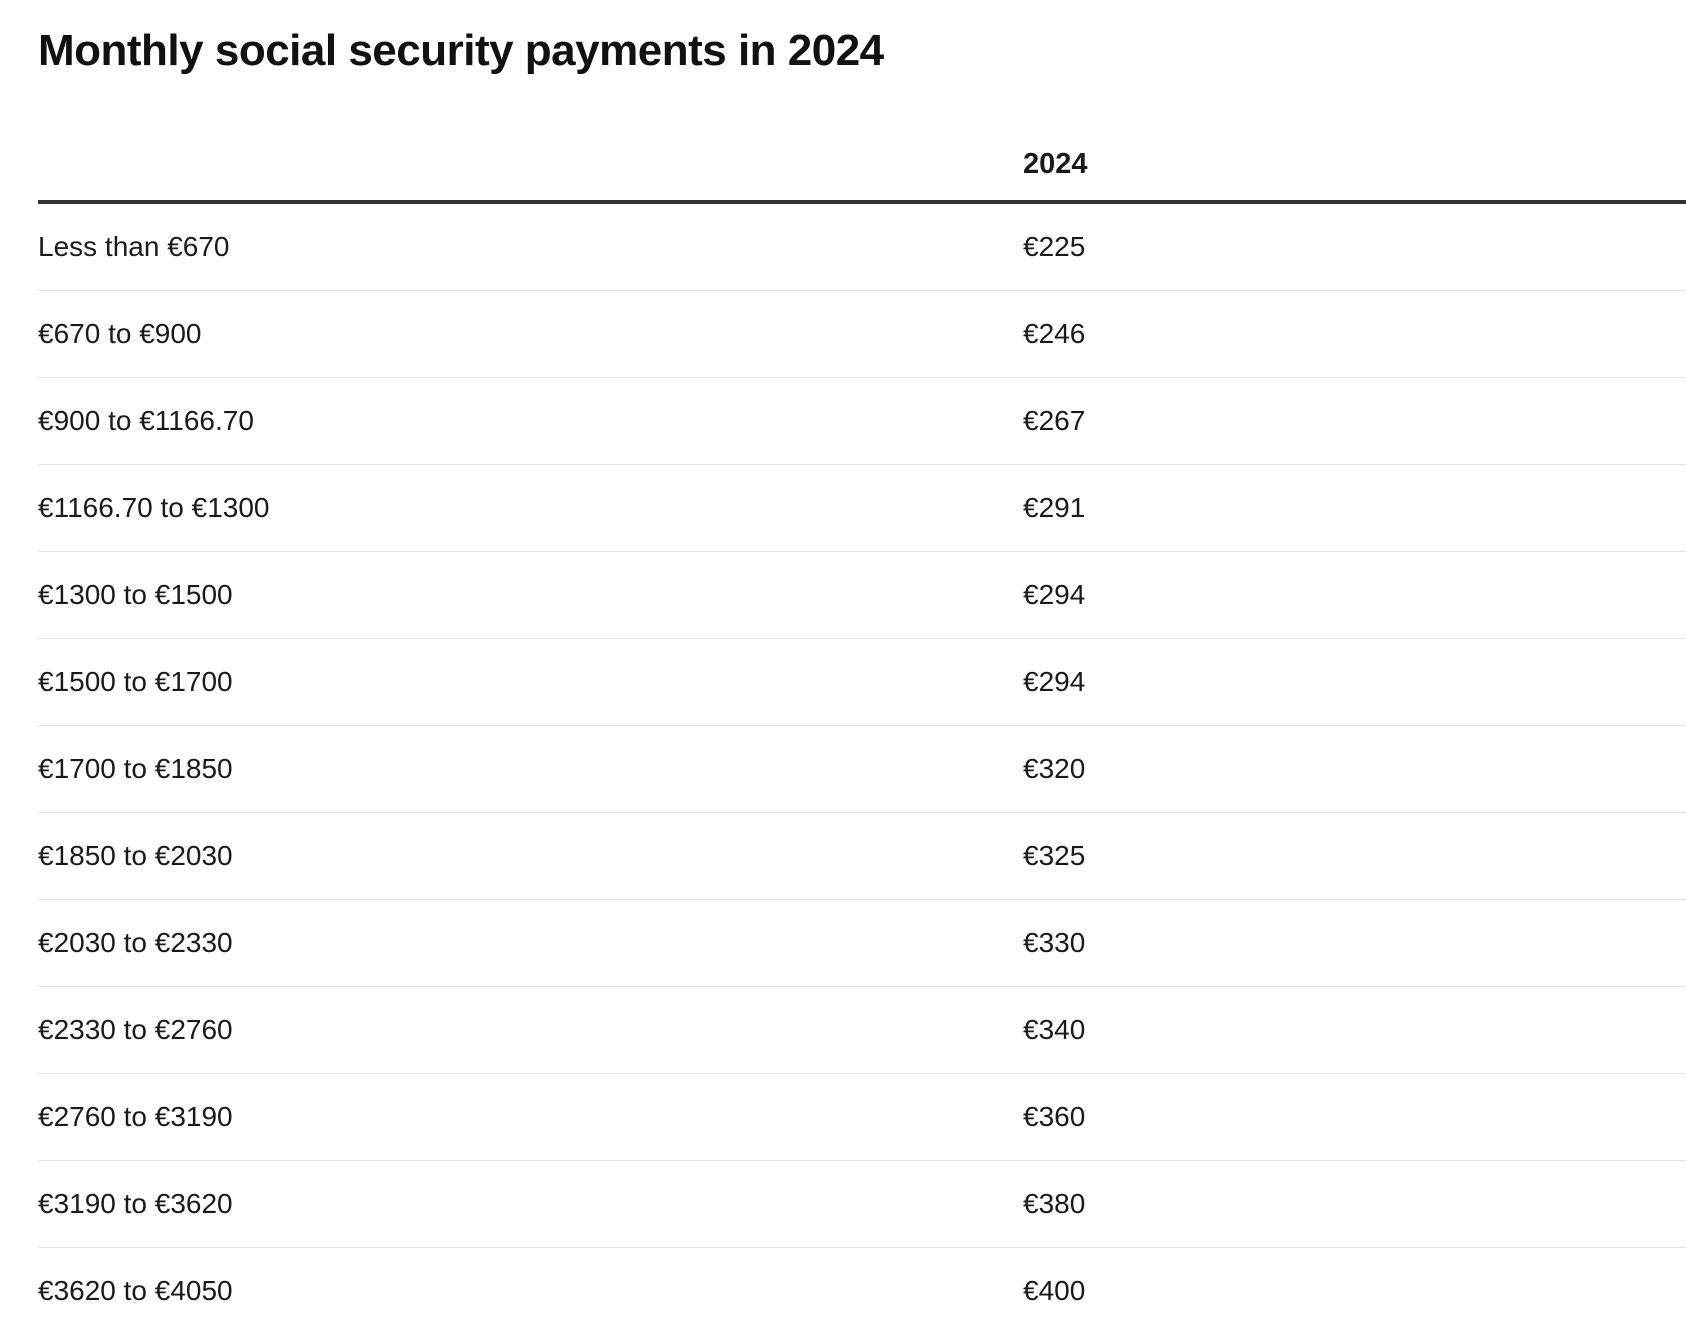 The image size is (1686, 1334). Describe the element at coordinates (530, 334) in the screenshot. I see `income-range-cell: €670 to €900` at that location.